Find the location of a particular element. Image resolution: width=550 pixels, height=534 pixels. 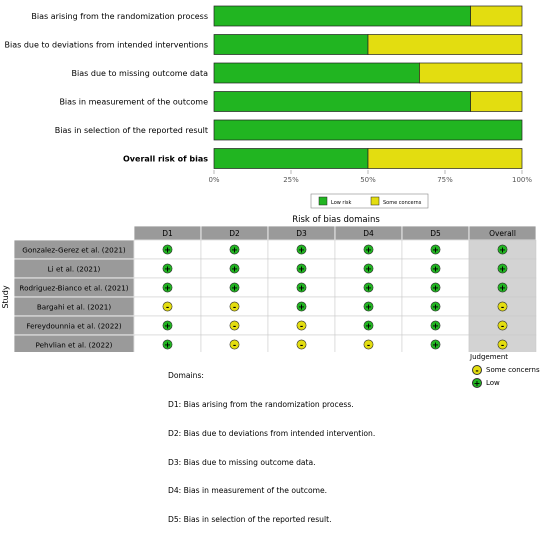

x-tick-label: 25% is located at coordinates (291, 180).